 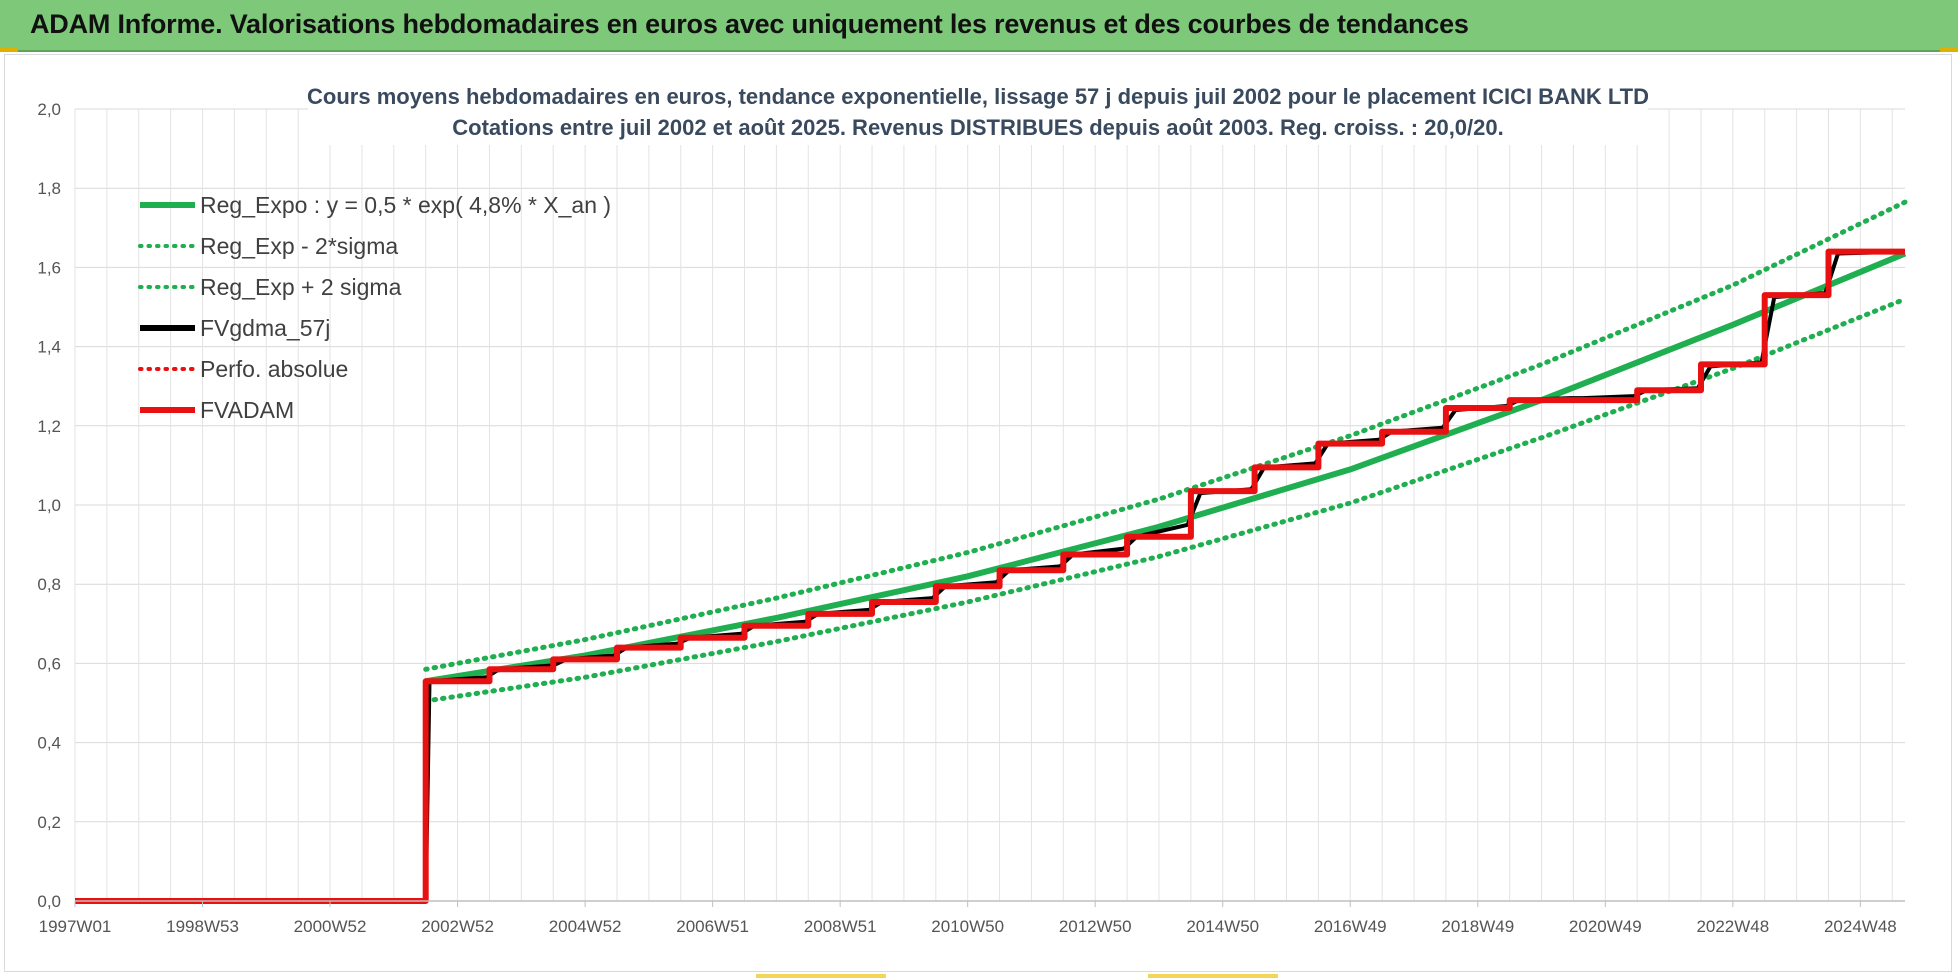 I want to click on legend-label-5: FVADAM, so click(x=247, y=410).